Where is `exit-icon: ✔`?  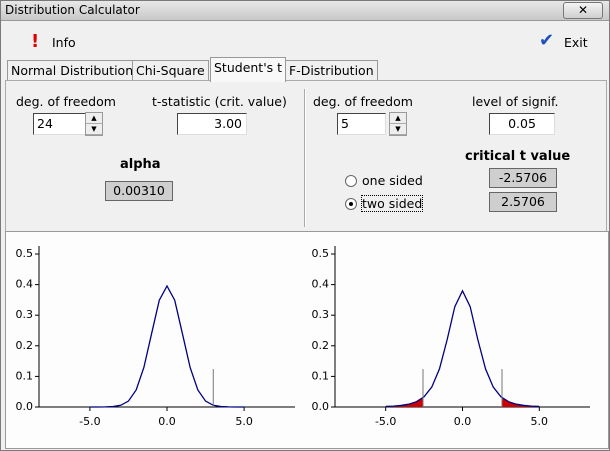 exit-icon: ✔ is located at coordinates (547, 40).